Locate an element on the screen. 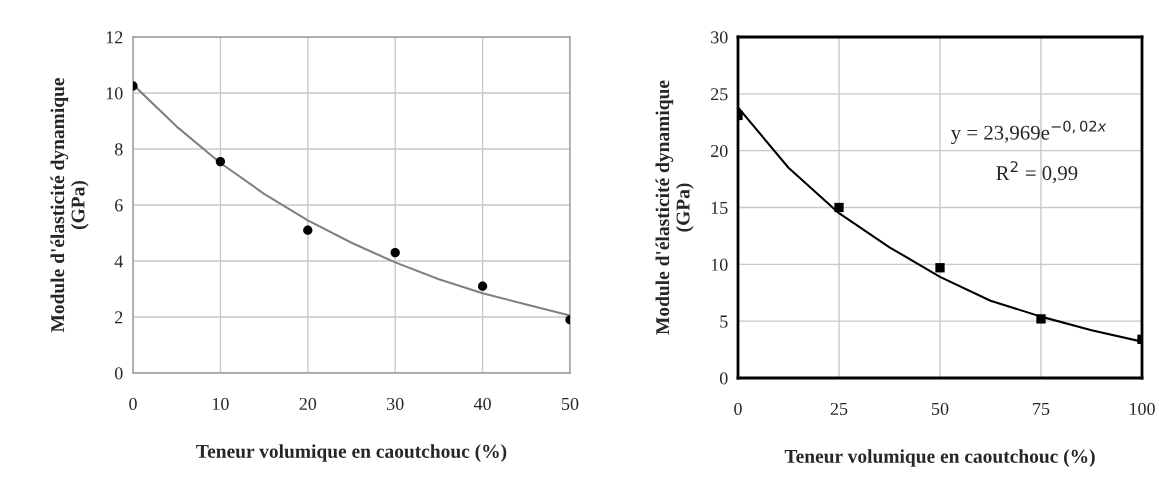 Image resolution: width=1159 pixels, height=501 pixels. annotation: y = 23,969e$^{−0,02x}$ is located at coordinates (1029, 132).